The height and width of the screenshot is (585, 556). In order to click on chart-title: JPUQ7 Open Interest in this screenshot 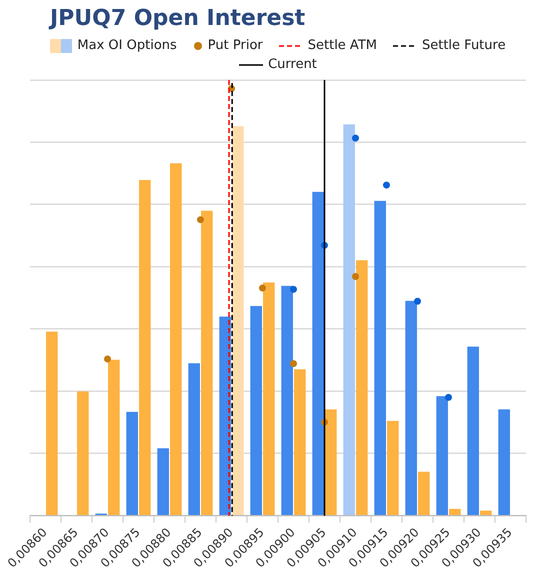, I will do `click(177, 19)`.